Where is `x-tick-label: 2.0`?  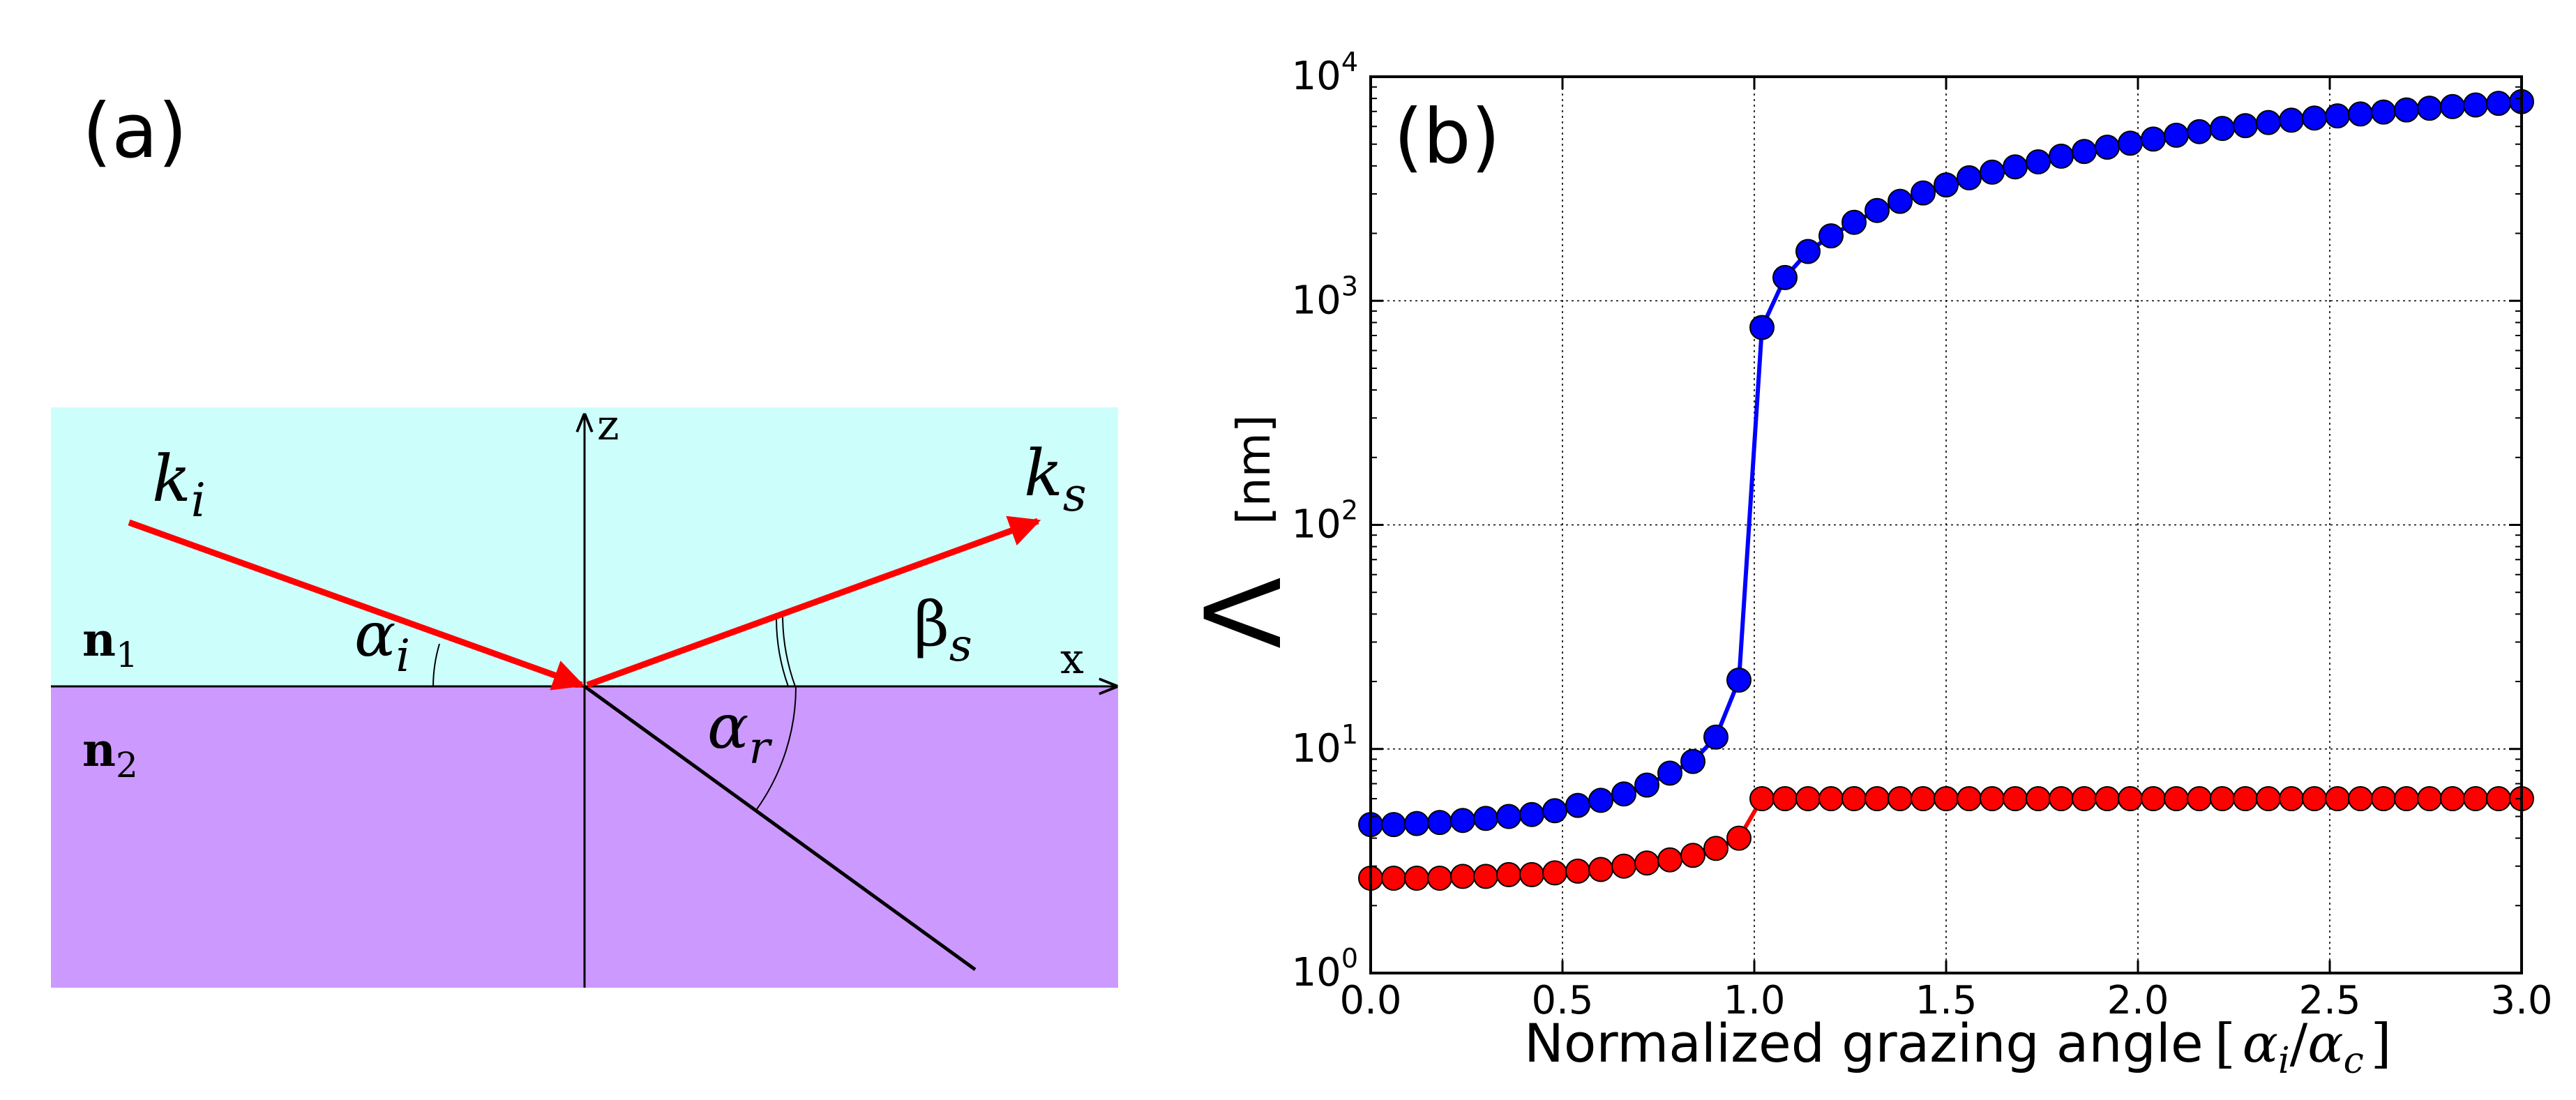
x-tick-label: 2.0 is located at coordinates (2138, 1001).